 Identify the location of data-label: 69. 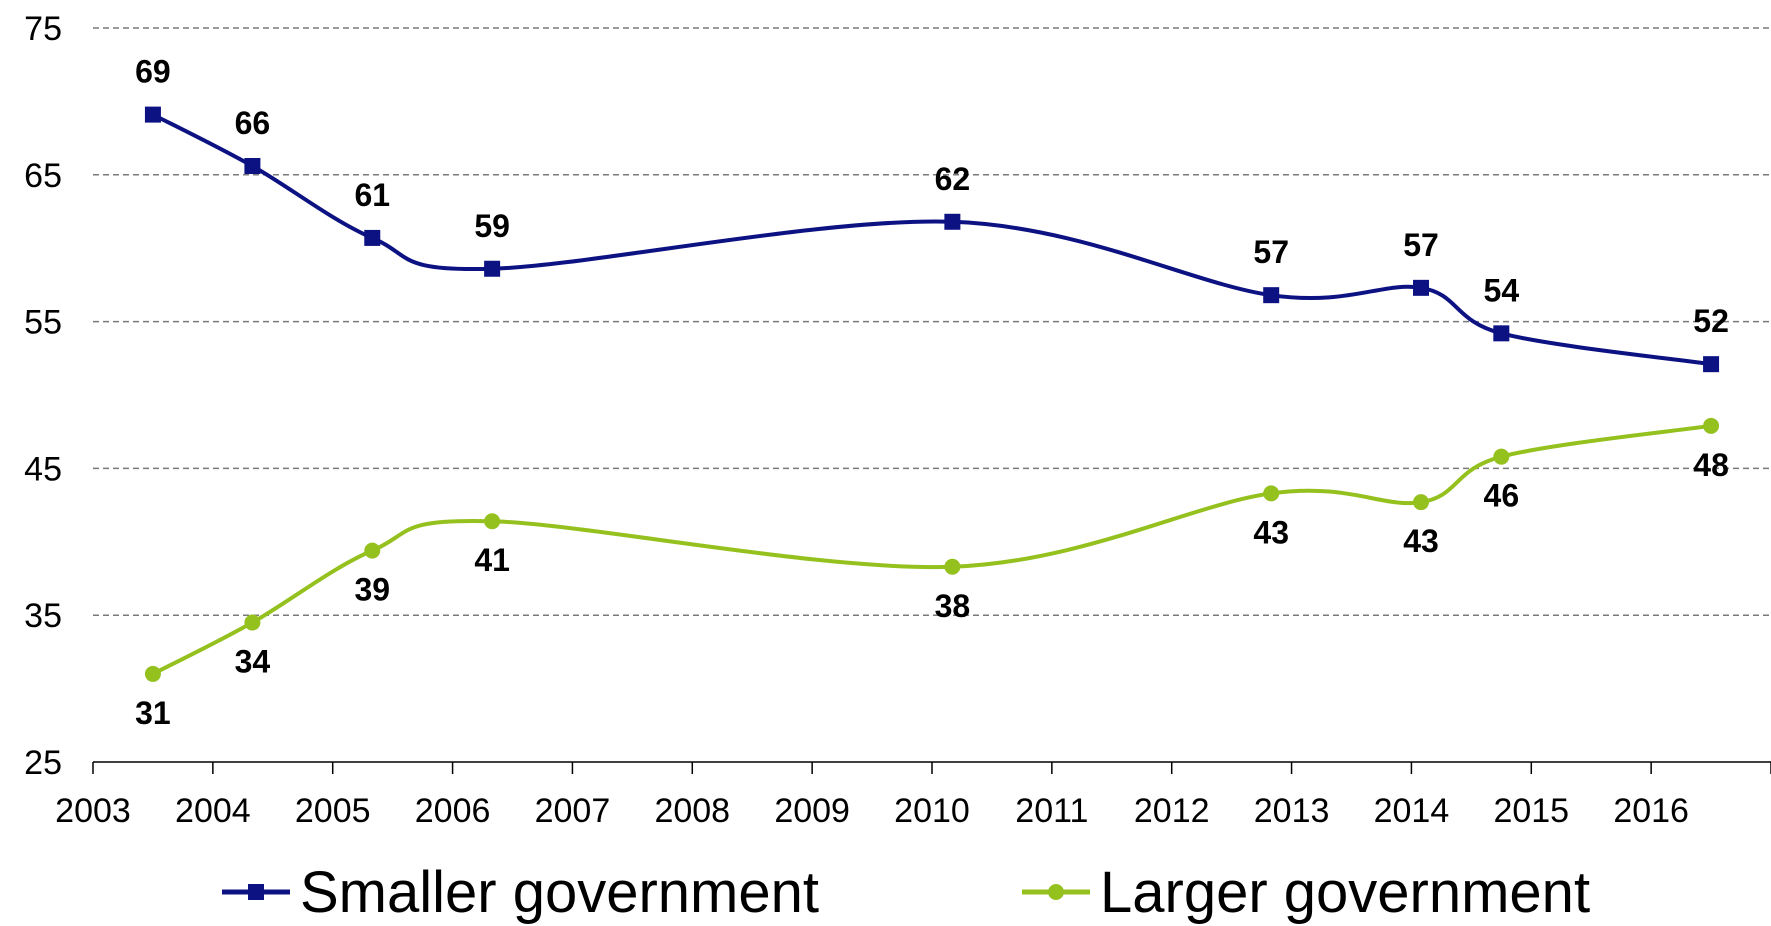
(153, 72).